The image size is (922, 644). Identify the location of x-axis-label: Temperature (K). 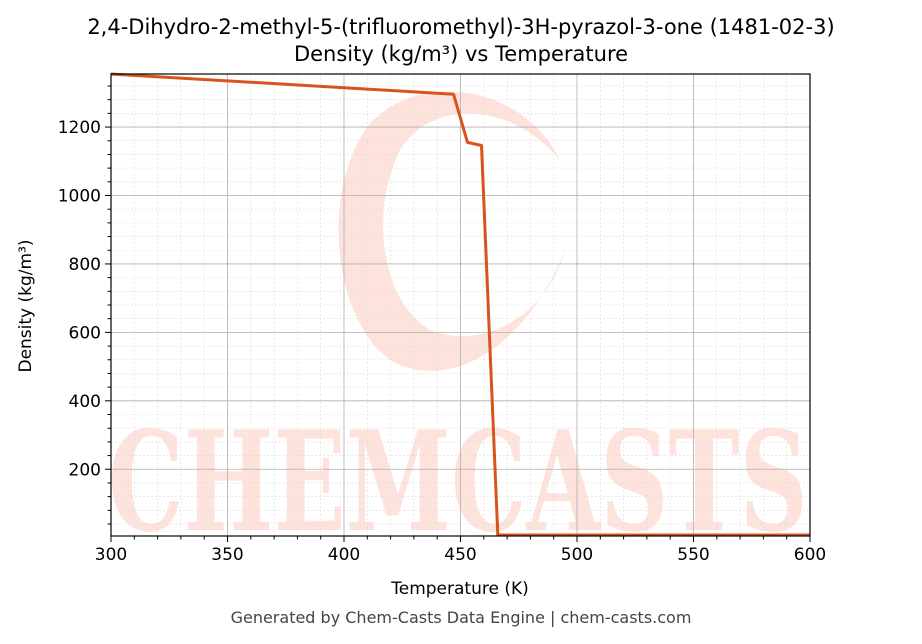
(459, 589).